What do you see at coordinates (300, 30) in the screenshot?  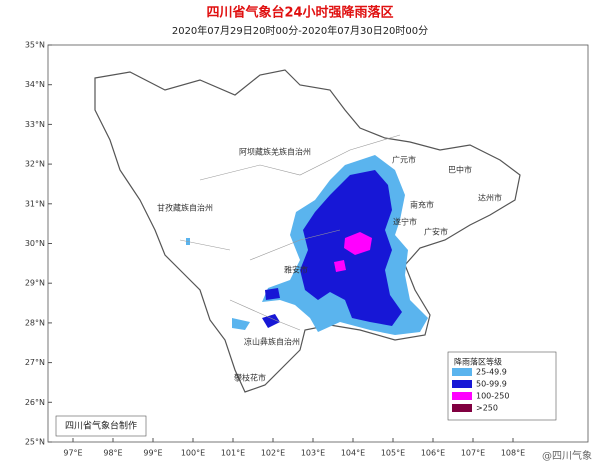 I see `subtitle: 2020年07月29日20时00分-2020年07月30日20时00分` at bounding box center [300, 30].